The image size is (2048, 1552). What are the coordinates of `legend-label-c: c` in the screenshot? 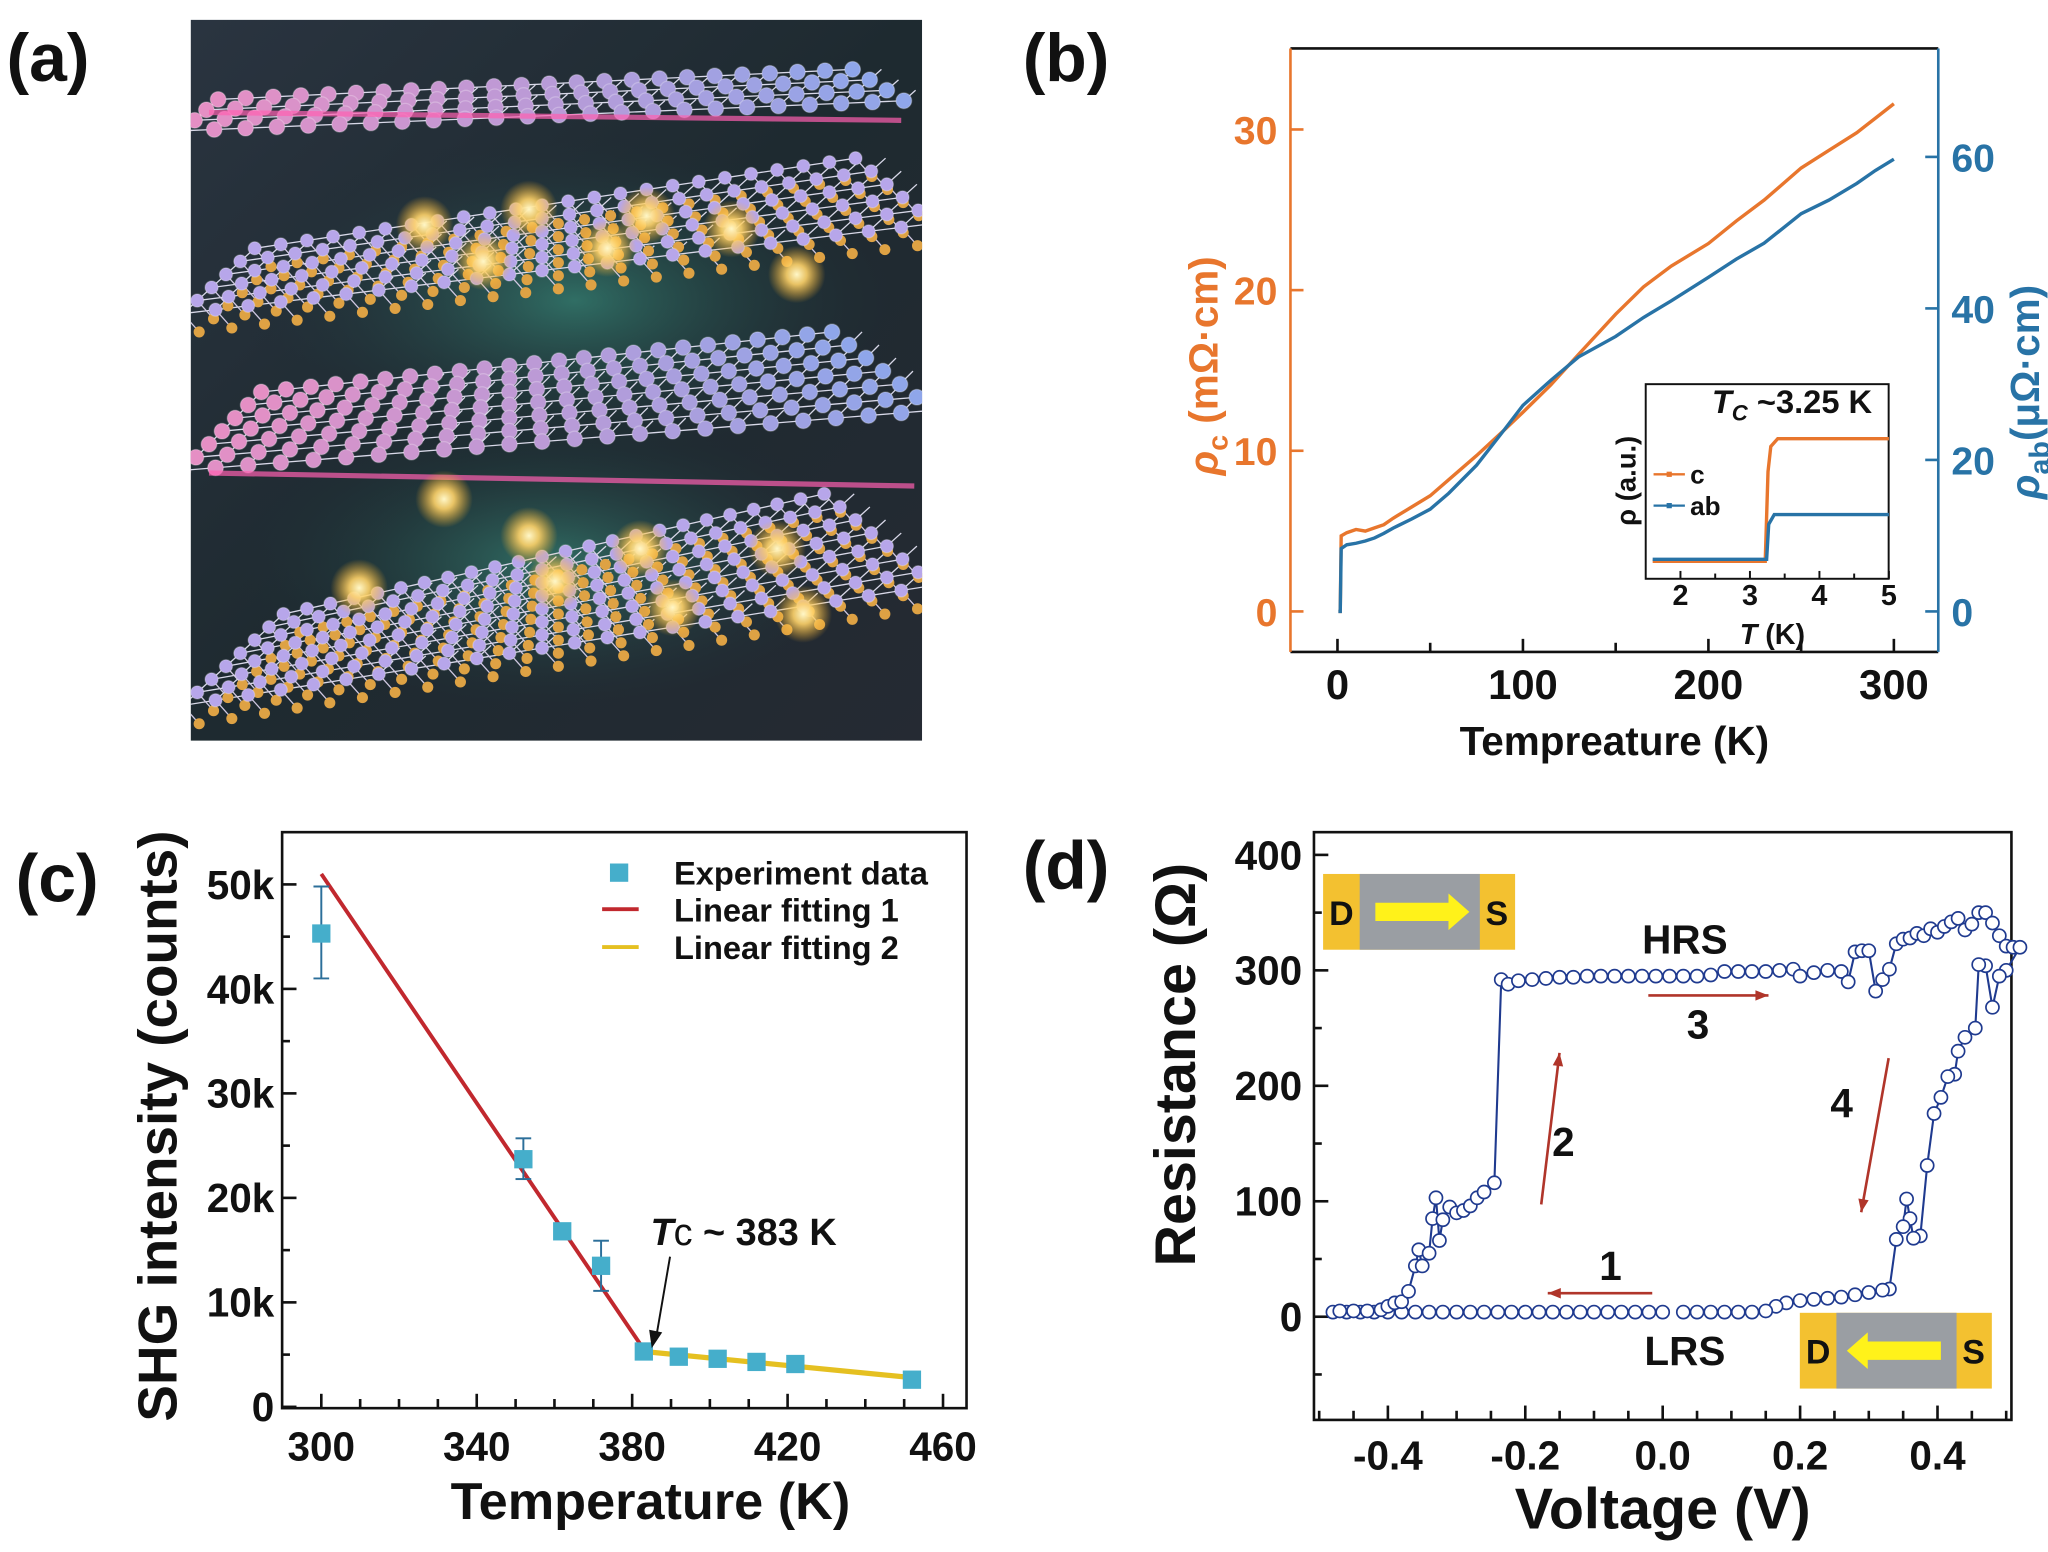 It's located at (1697, 474).